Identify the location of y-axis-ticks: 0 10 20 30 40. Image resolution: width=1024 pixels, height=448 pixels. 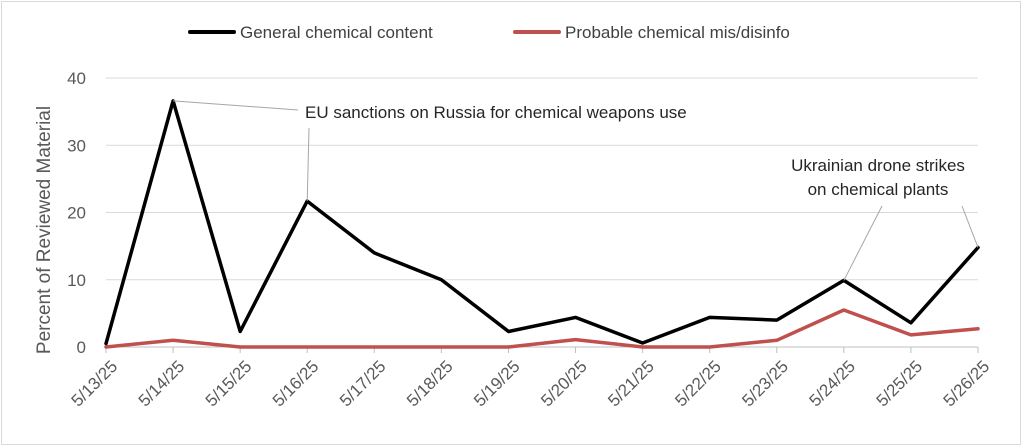
(76, 213).